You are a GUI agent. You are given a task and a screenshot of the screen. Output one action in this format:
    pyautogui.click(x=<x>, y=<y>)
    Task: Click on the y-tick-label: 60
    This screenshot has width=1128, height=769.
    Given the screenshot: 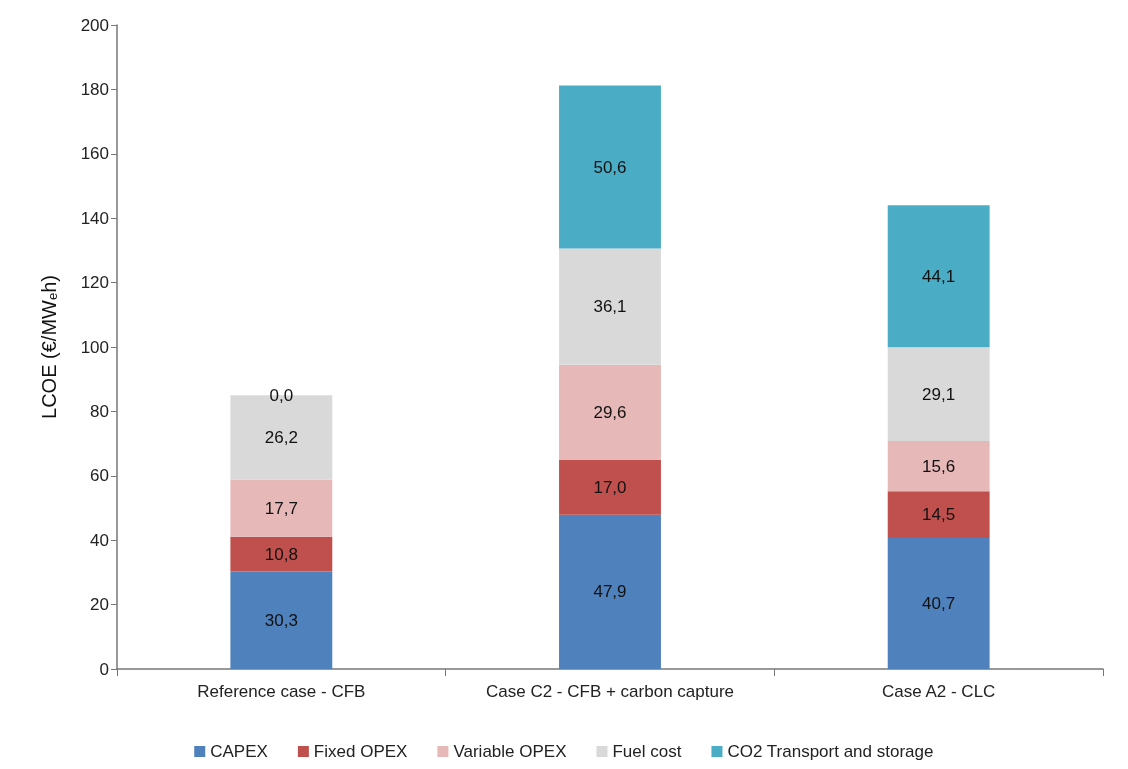 What is the action you would take?
    pyautogui.click(x=99, y=476)
    